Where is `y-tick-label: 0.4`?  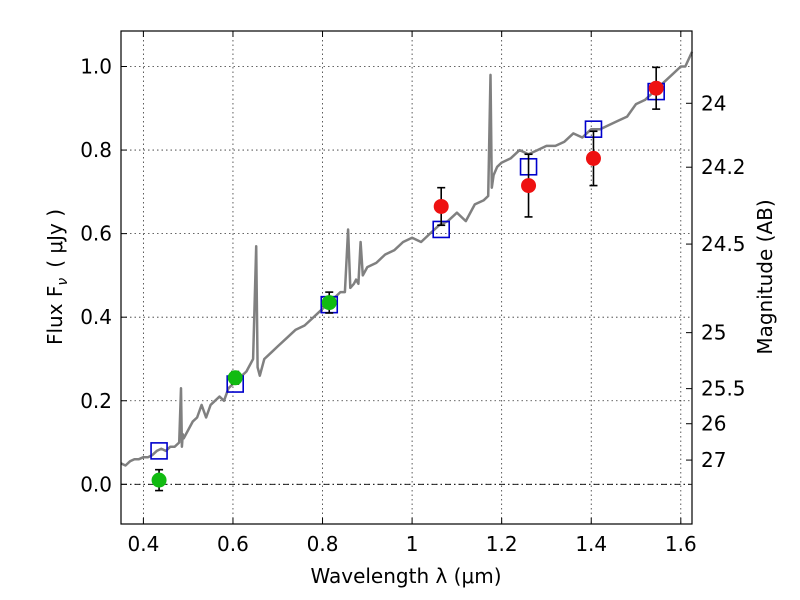
y-tick-label: 0.4 is located at coordinates (96, 317).